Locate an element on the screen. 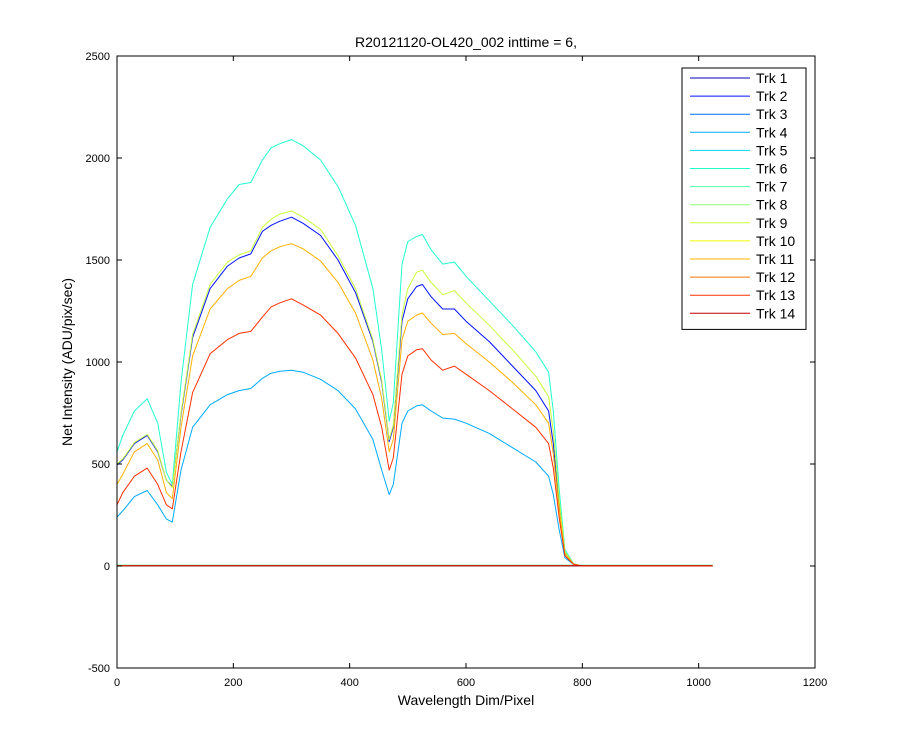 The image size is (900, 755). x-axis-label: Wavelength Dim/Pixel is located at coordinates (466, 700).